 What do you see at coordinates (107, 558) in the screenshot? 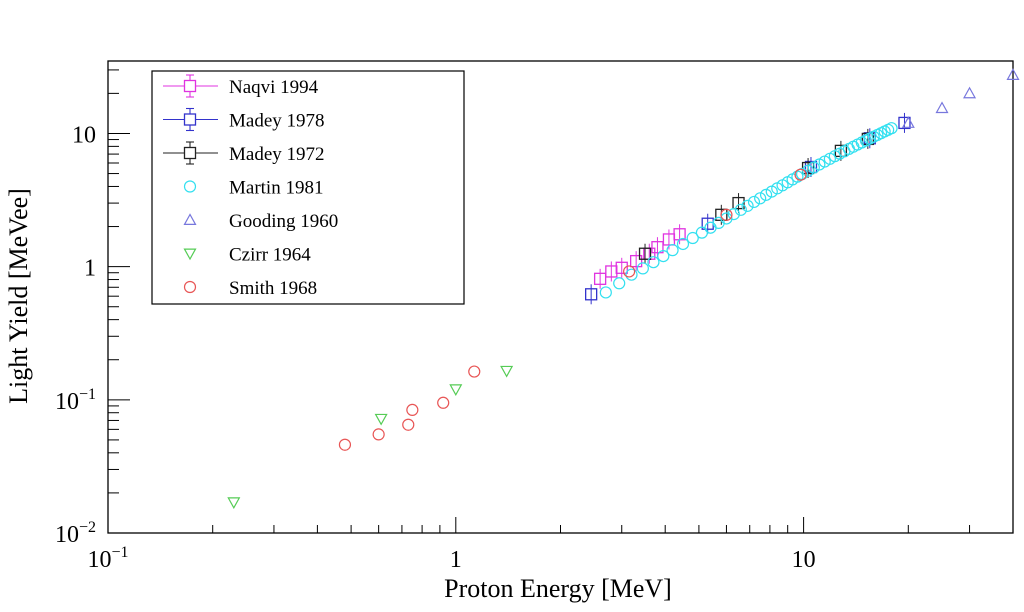
I see `x-tick-label: 10−1` at bounding box center [107, 558].